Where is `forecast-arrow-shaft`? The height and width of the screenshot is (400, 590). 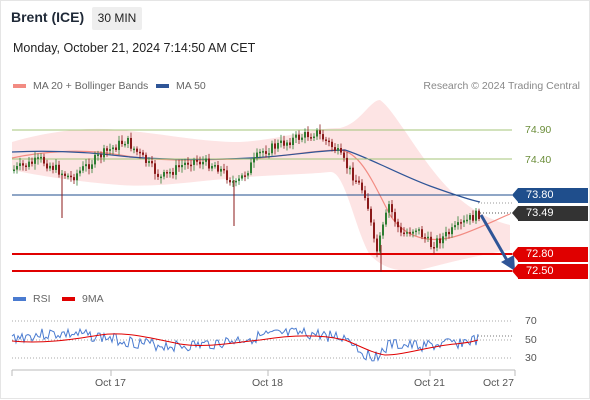
forecast-arrow-shaft is located at coordinates (494, 238).